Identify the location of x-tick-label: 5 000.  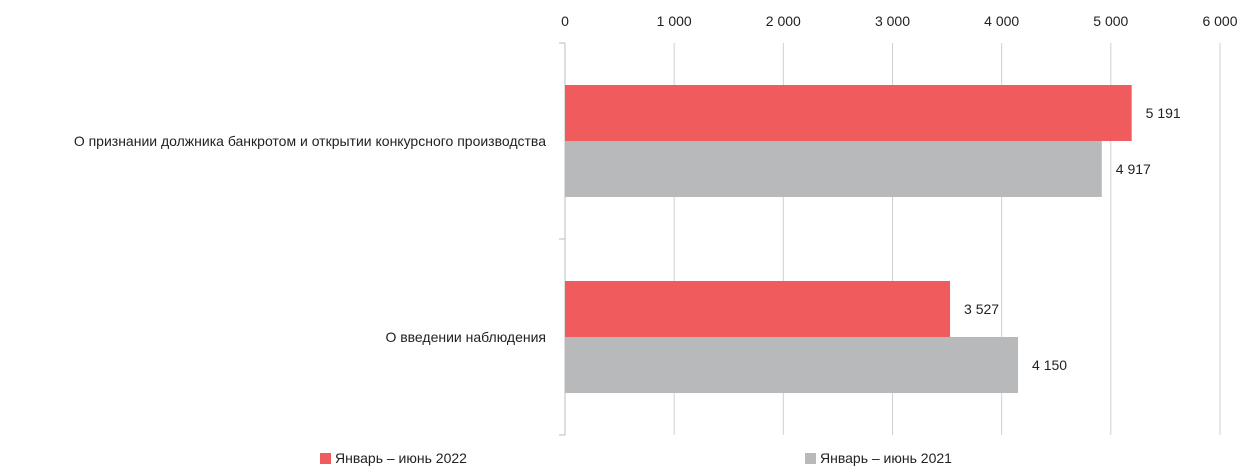
(1110, 21).